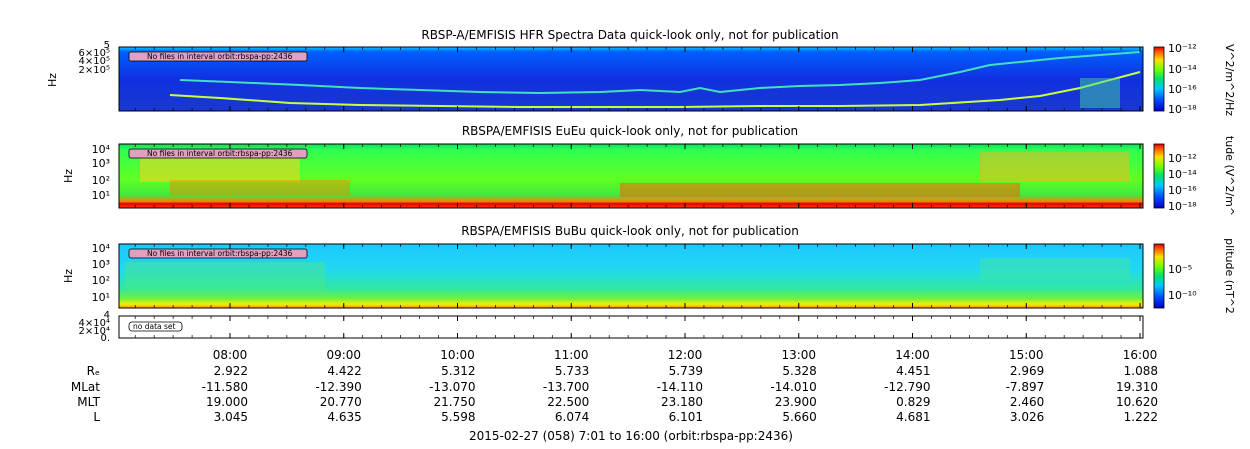 This screenshot has height=449, width=1250. I want to click on eueu-ylabel: Hz, so click(68, 176).